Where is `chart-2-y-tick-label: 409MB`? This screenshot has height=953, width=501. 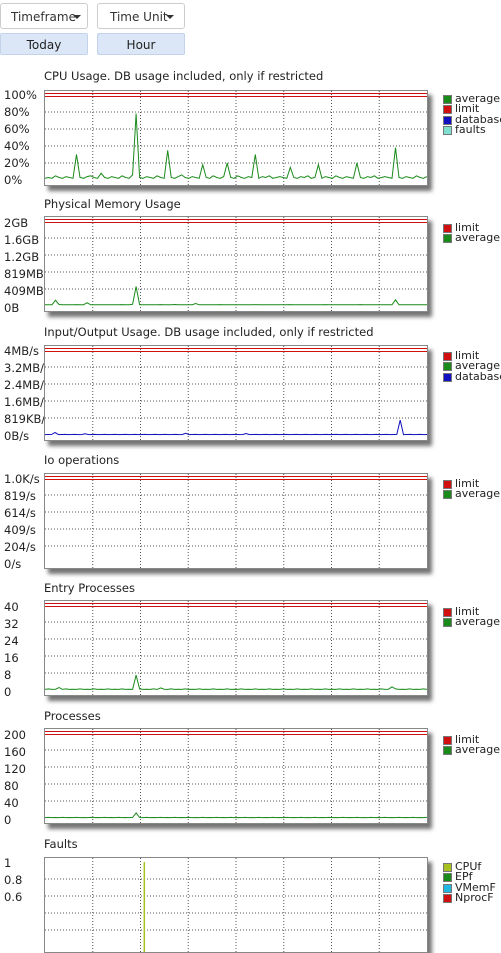 chart-2-y-tick-label: 409MB is located at coordinates (24, 291).